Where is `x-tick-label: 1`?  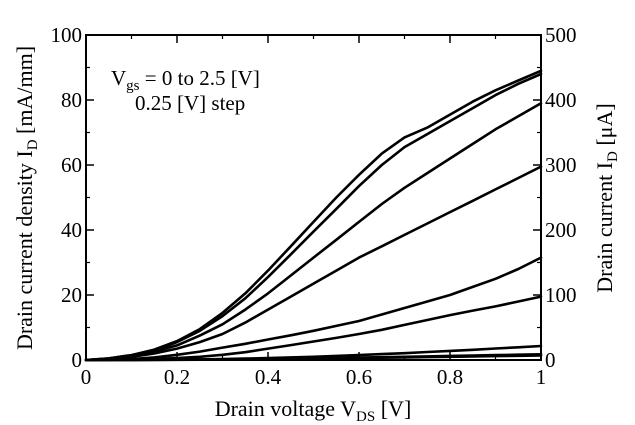
x-tick-label: 1 is located at coordinates (541, 377).